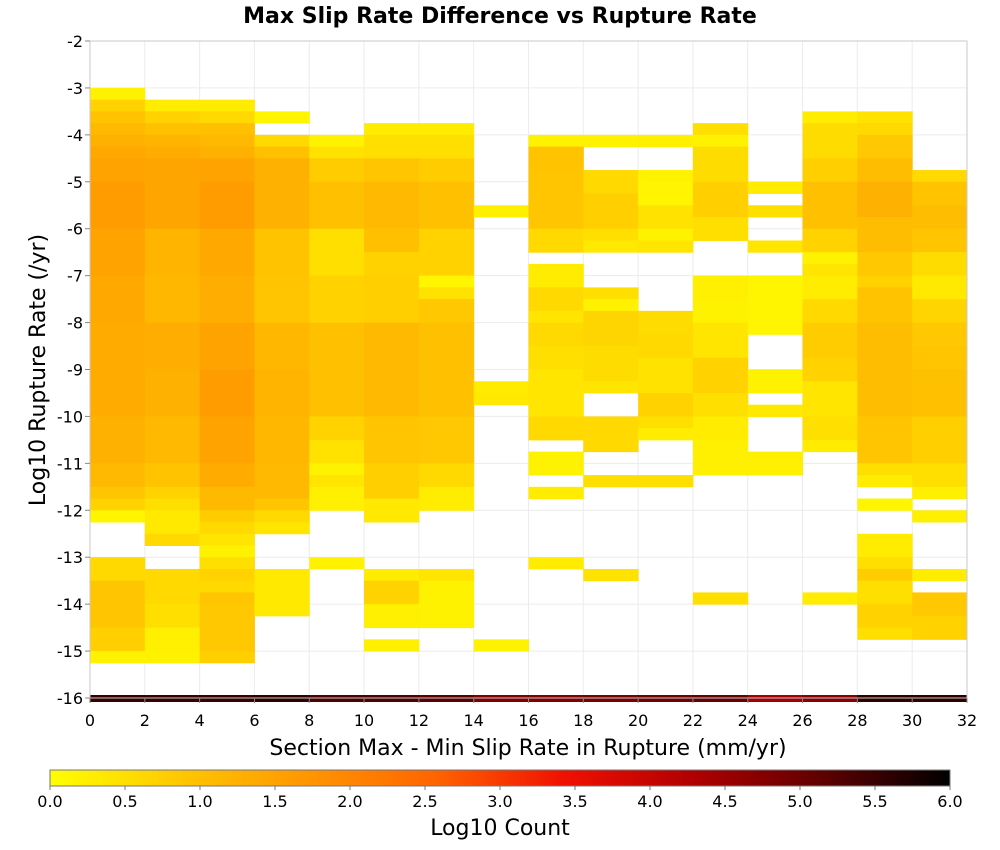  I want to click on colorbar-ticks: 0.0 0.5 1.0 1.5 2.0 2.5 3.0 3.5 4.0 4.5 5.0 5.5 6.0, so click(500, 798).